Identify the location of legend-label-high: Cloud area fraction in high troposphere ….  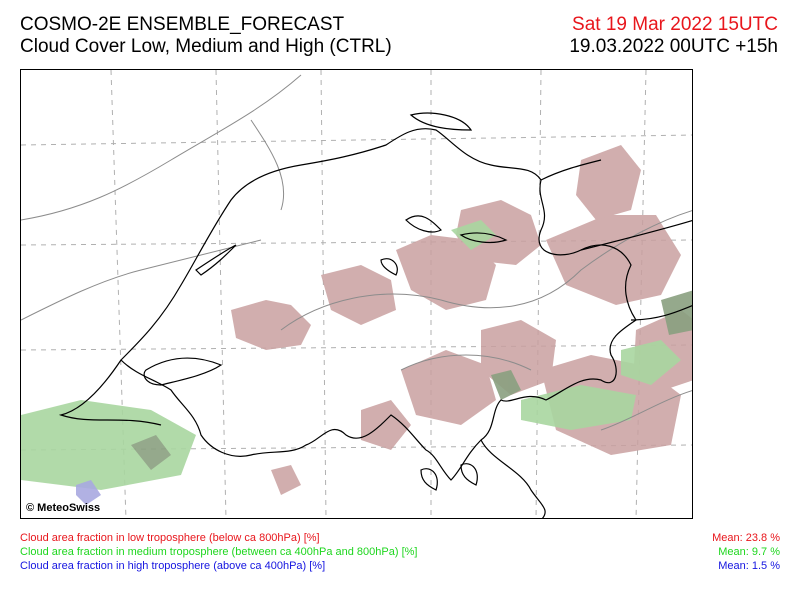
(173, 566).